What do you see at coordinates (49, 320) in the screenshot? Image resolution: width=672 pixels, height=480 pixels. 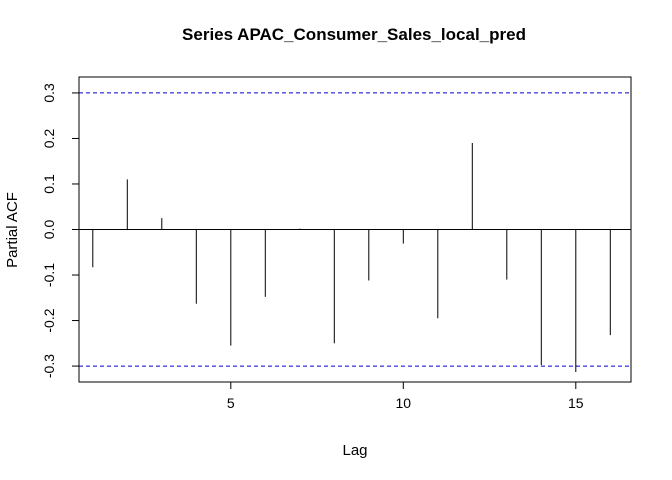 I see `y-tick-label-1: -0.2` at bounding box center [49, 320].